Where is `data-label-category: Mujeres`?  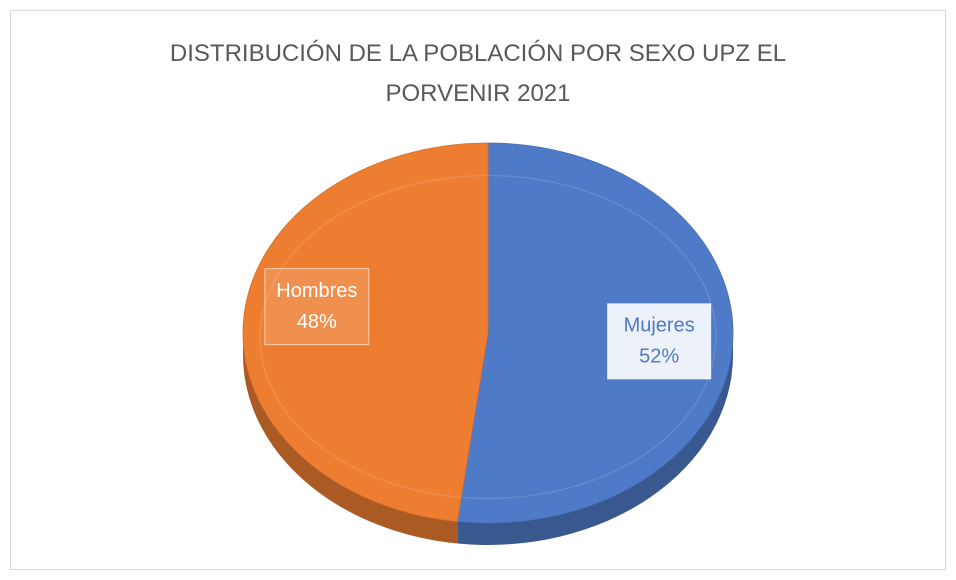 data-label-category: Mujeres is located at coordinates (659, 326).